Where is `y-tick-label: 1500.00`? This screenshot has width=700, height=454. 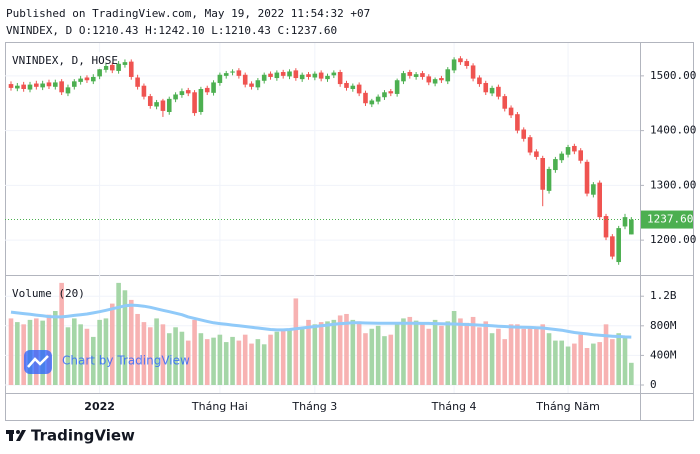 y-tick-label: 1500.00 is located at coordinates (673, 75).